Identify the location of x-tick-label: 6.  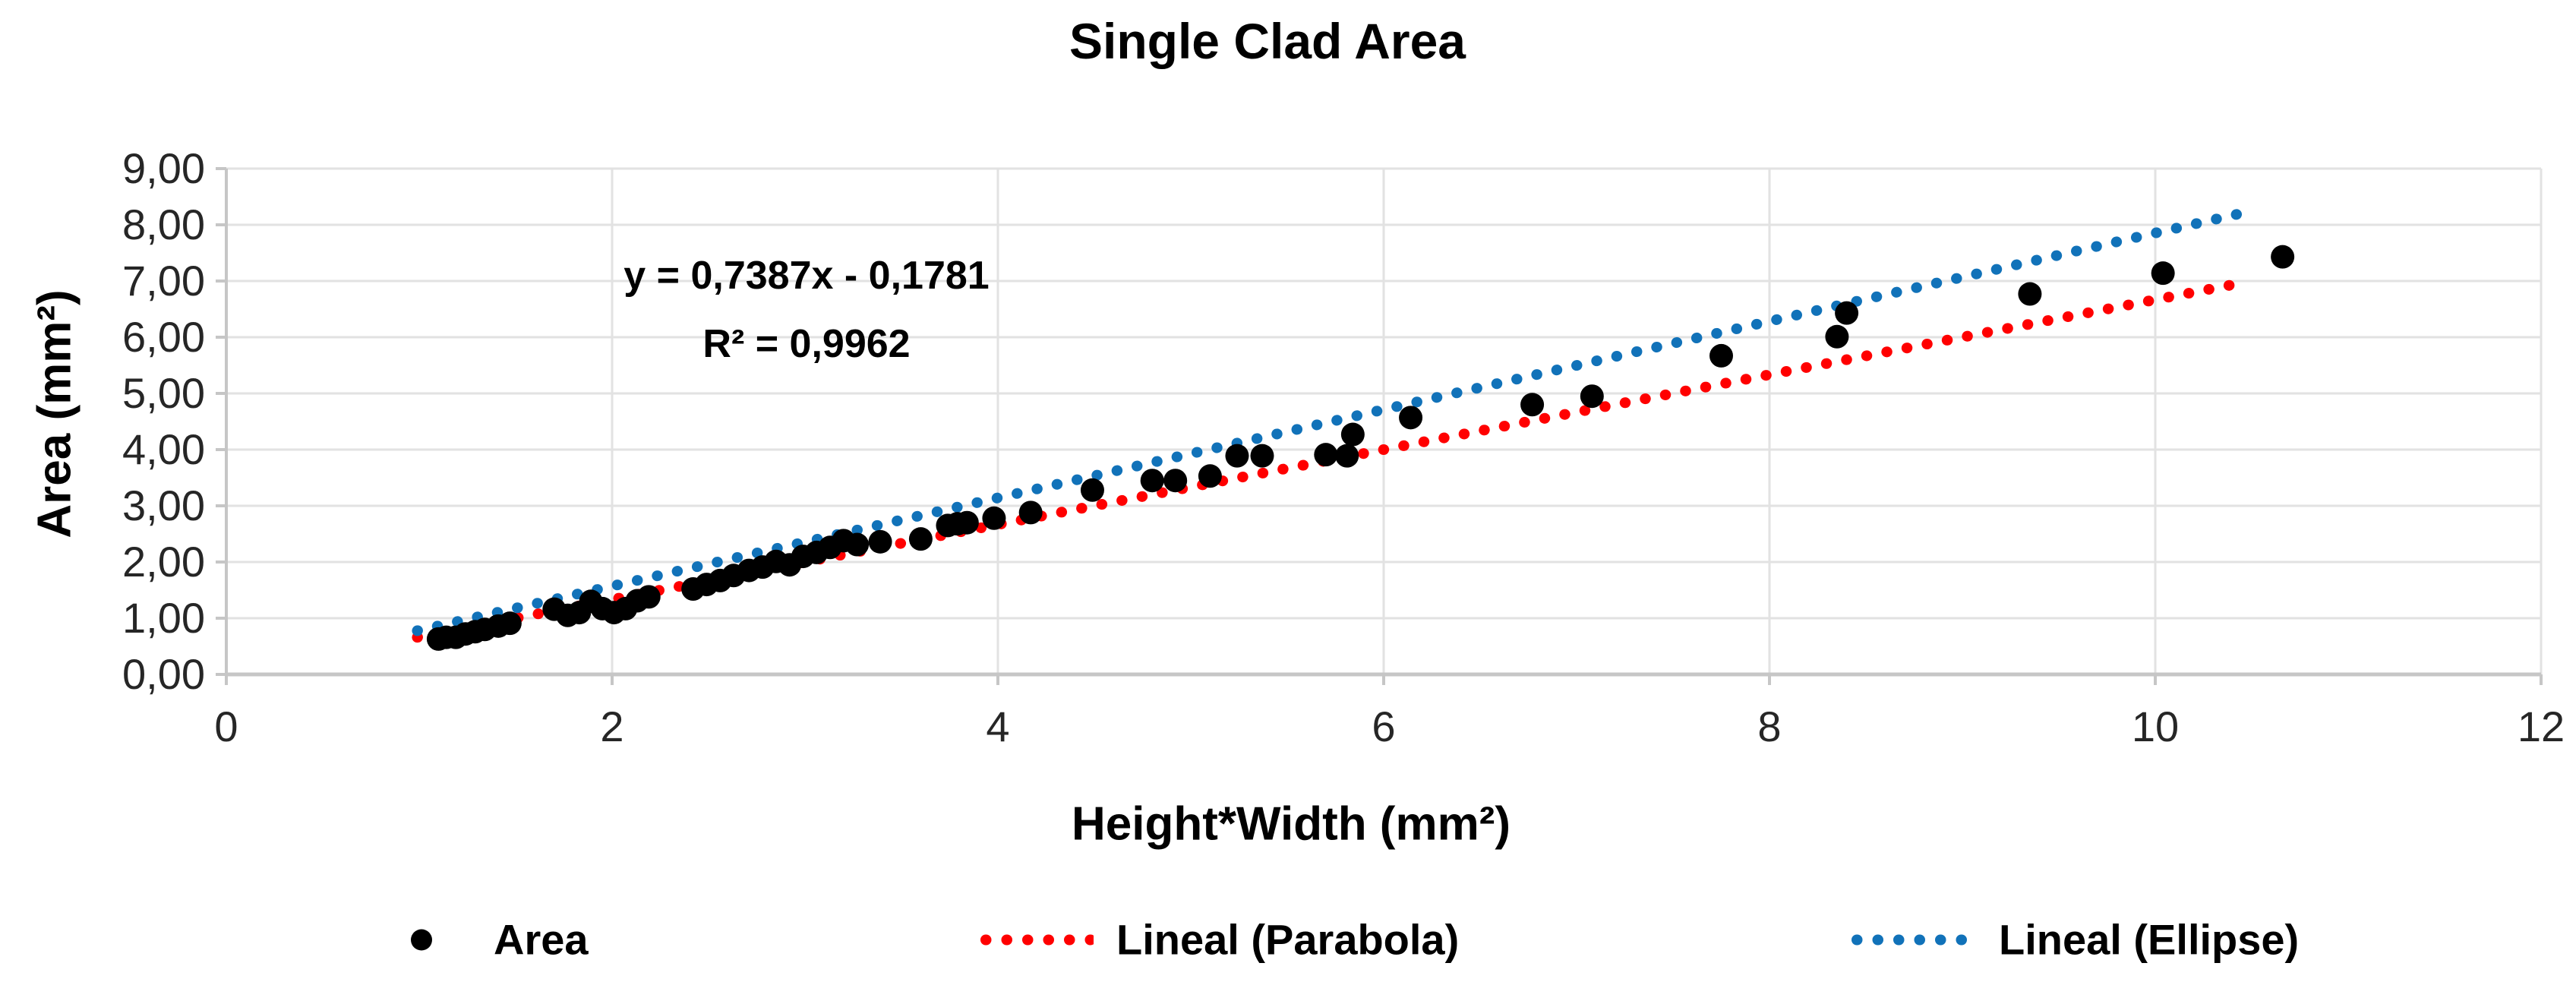
(1383, 726).